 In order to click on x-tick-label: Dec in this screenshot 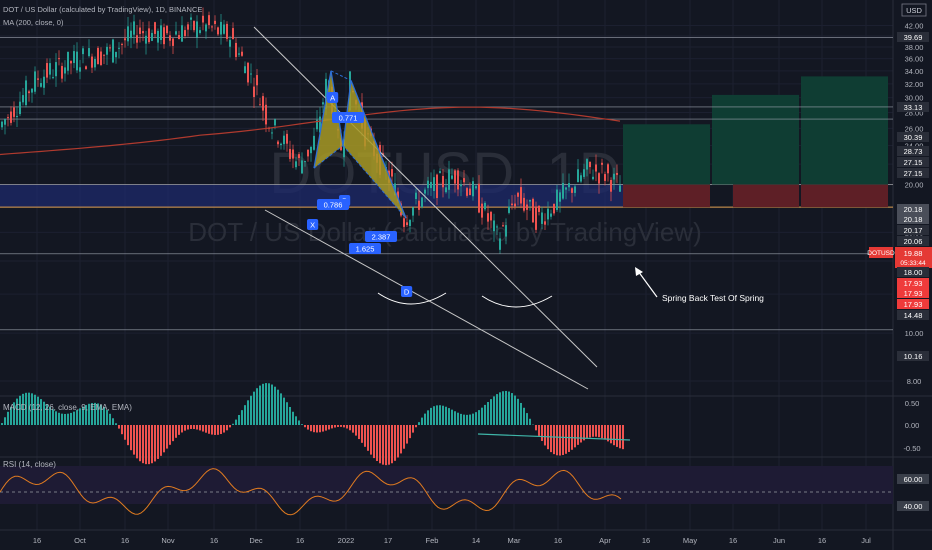, I will do `click(256, 540)`.